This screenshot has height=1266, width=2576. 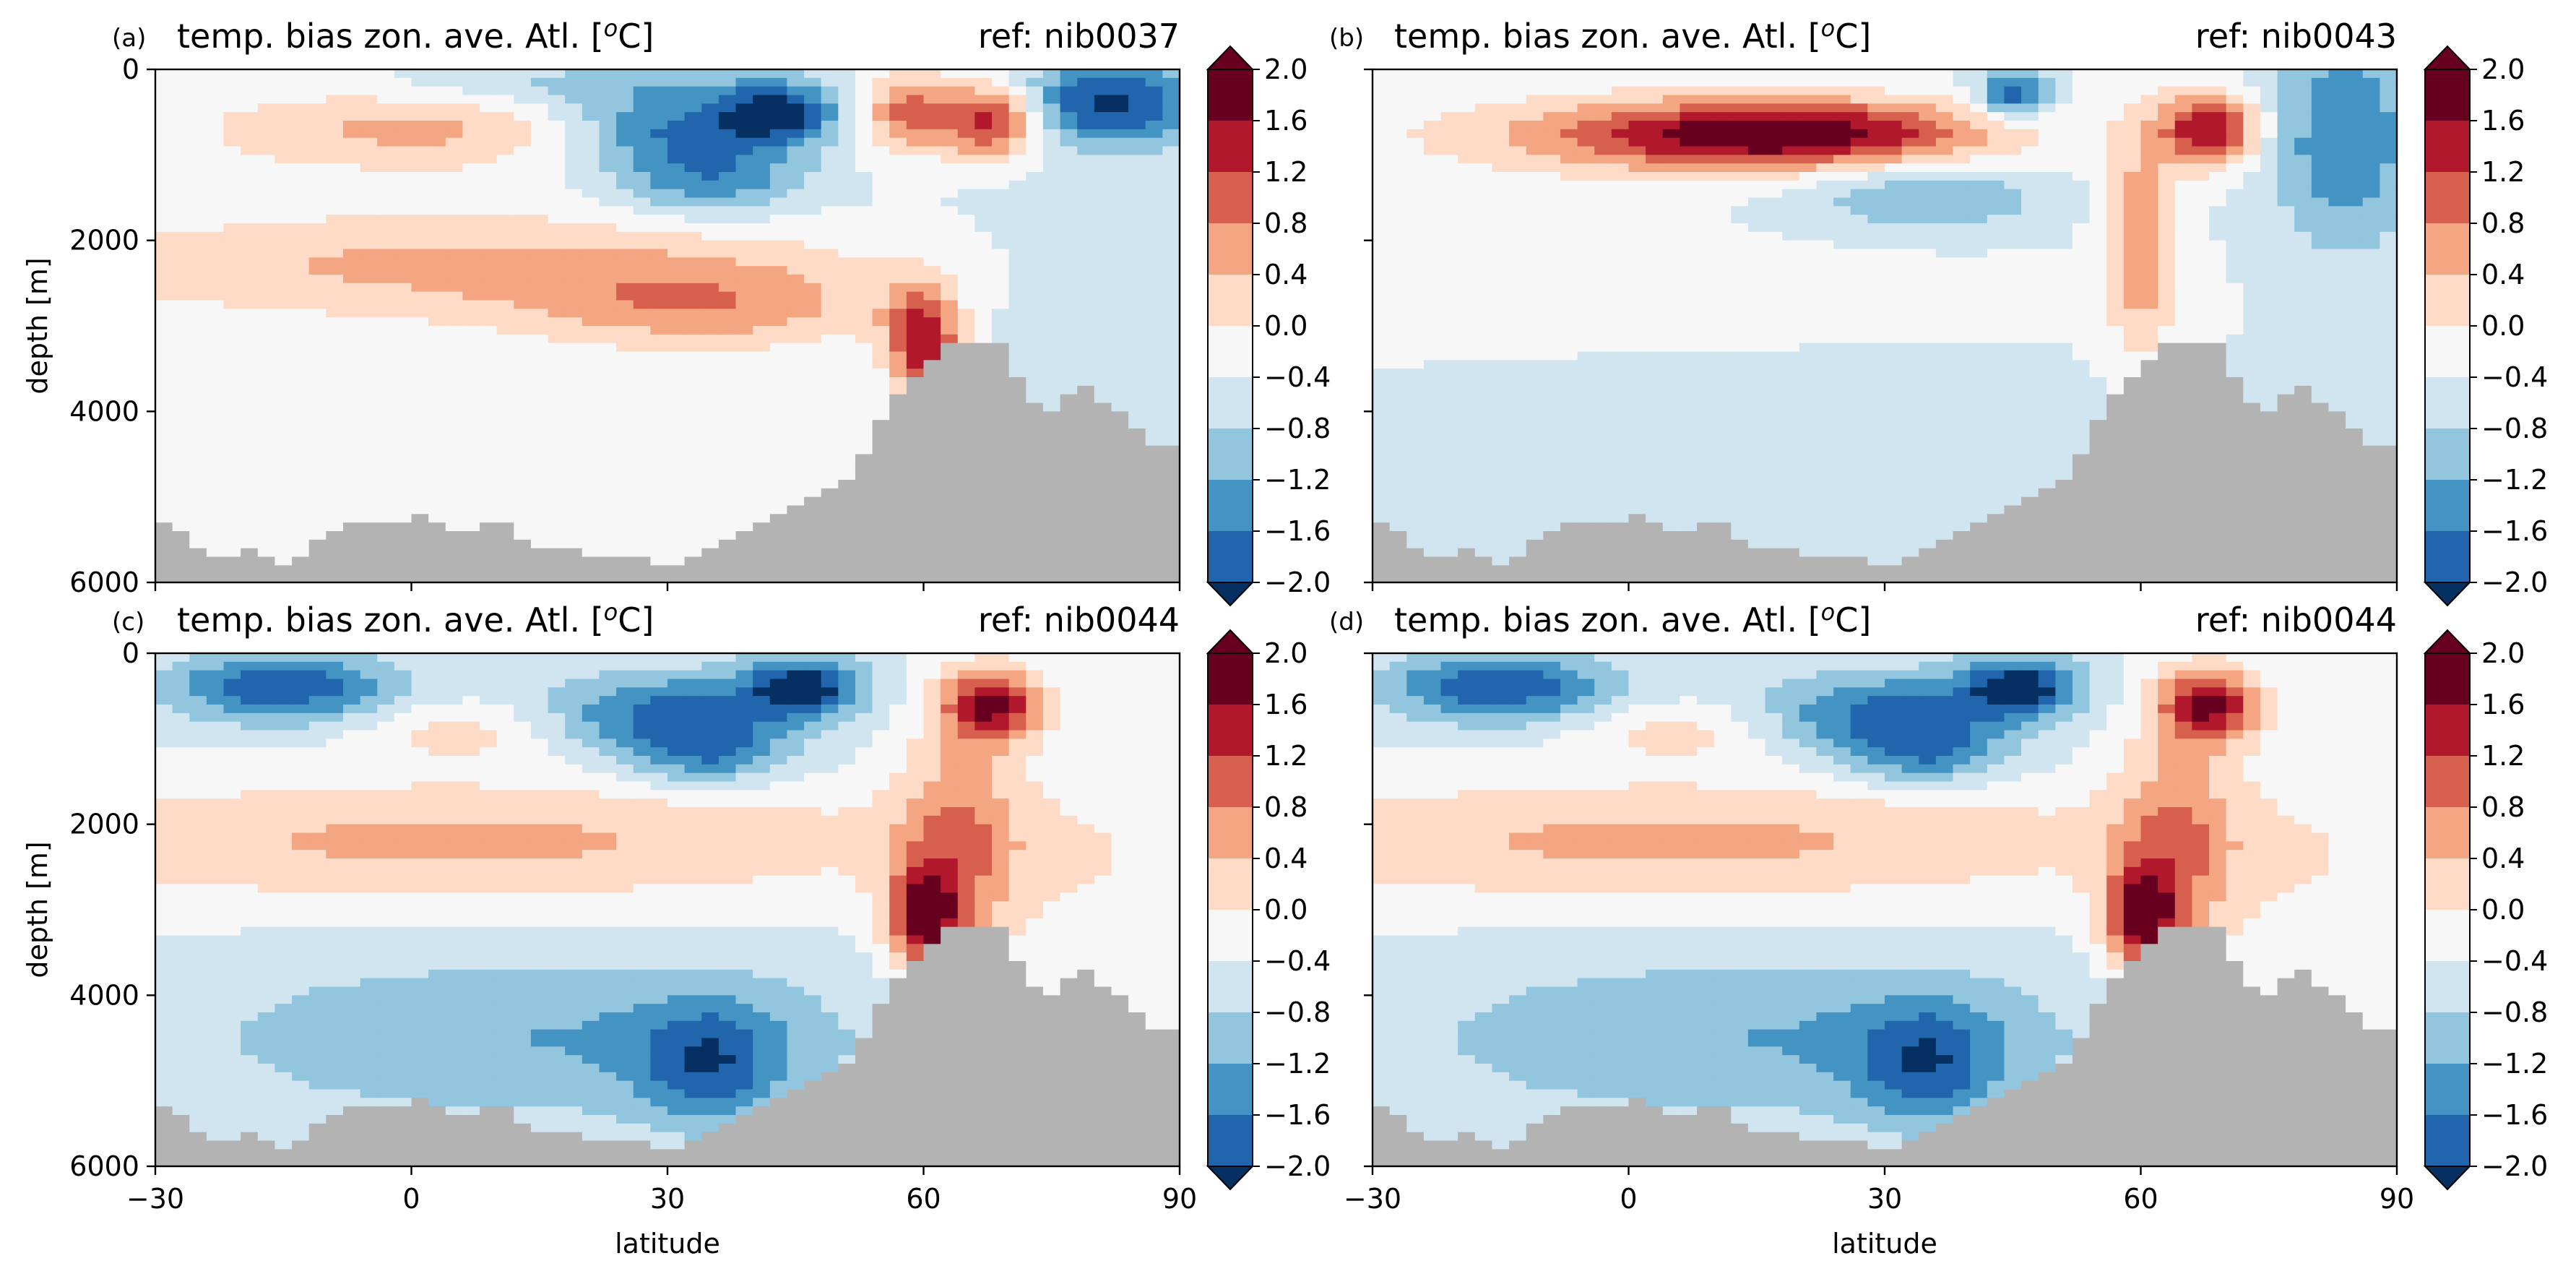 I want to click on colorbar-tick-label: −1.2, so click(x=1297, y=480).